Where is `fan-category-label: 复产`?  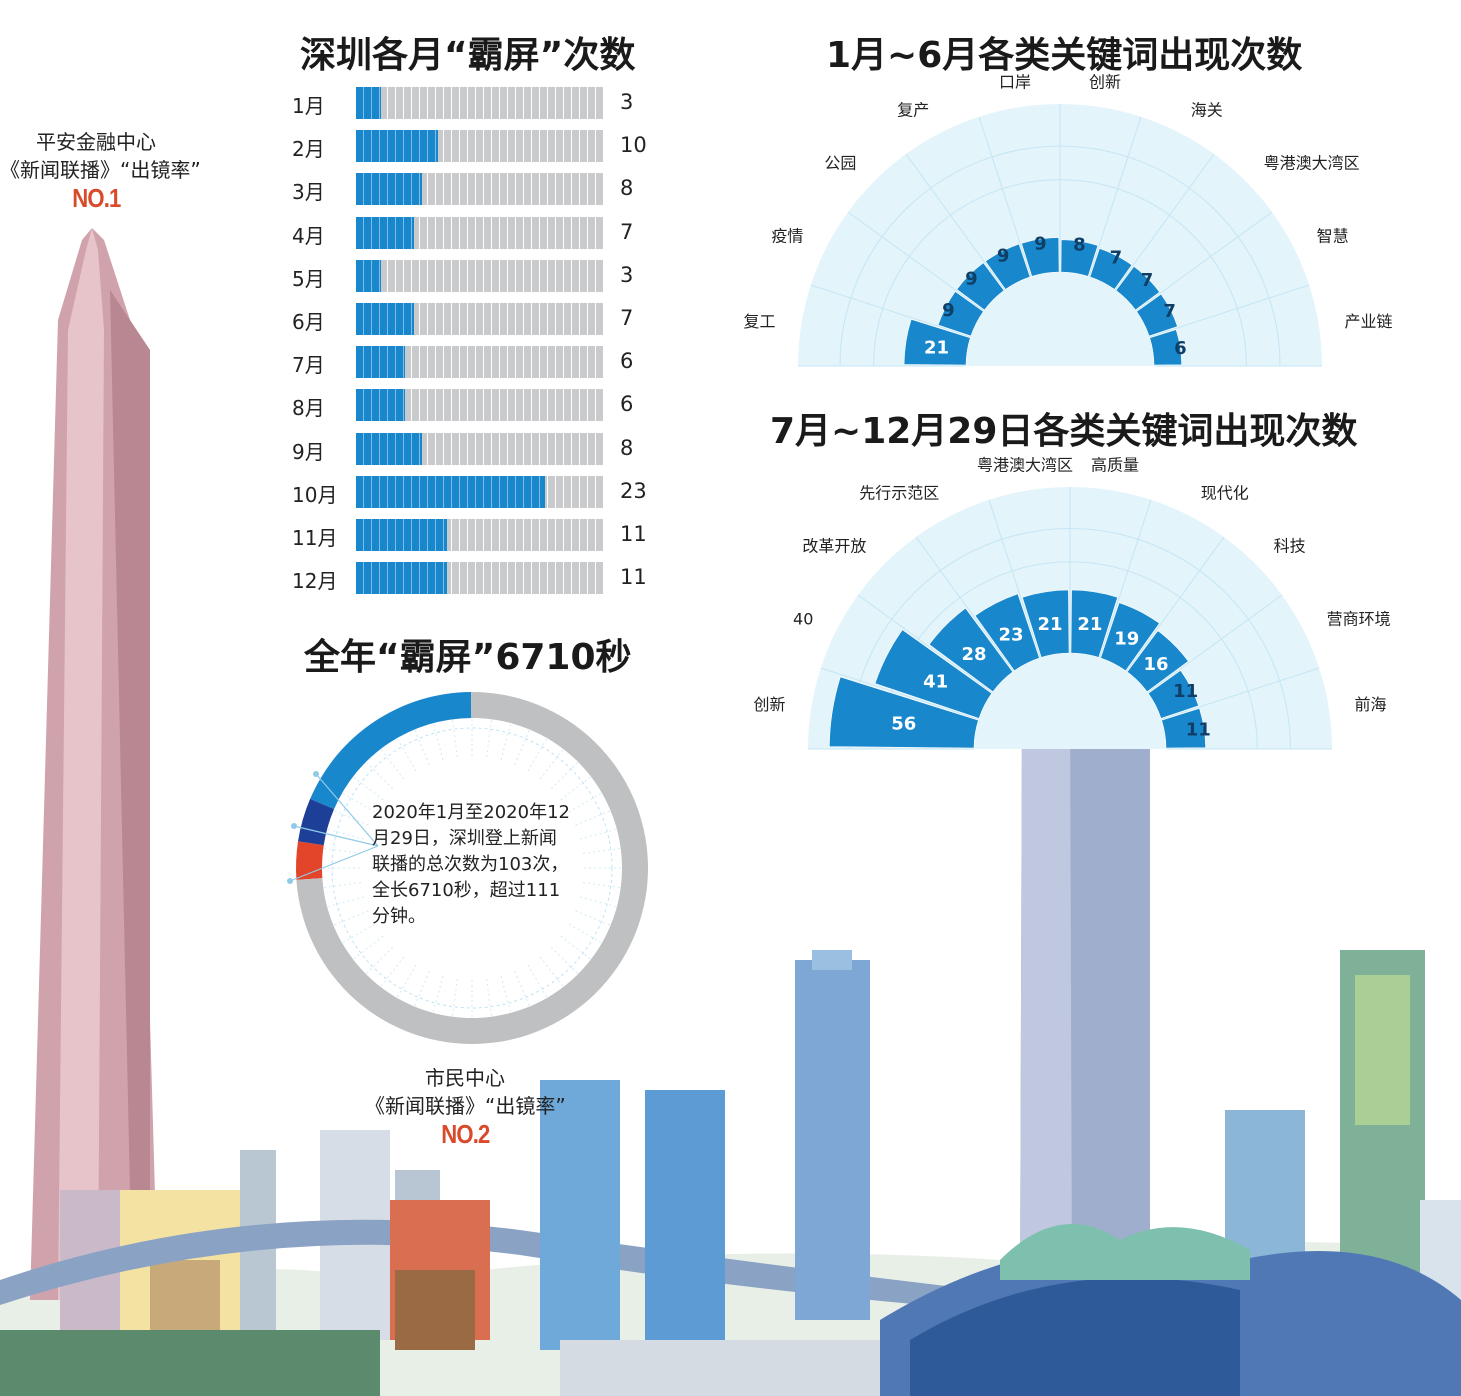 fan-category-label: 复产 is located at coordinates (913, 109).